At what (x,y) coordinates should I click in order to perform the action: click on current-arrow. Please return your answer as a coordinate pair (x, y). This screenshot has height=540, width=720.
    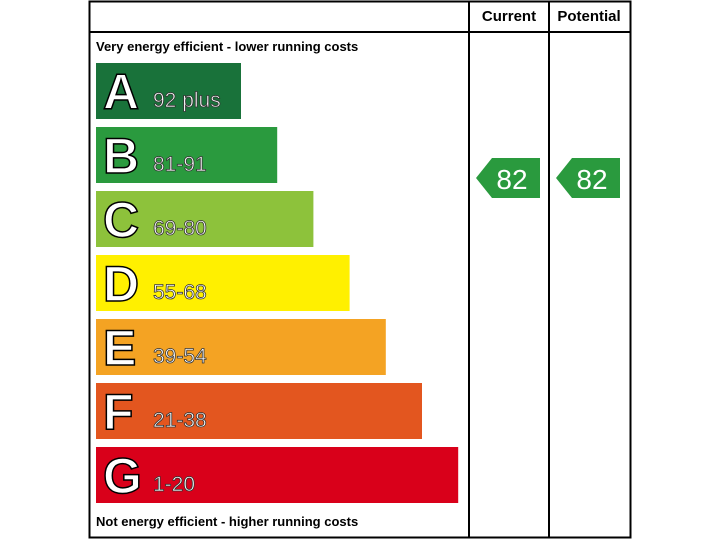
    Looking at the image, I should click on (508, 178).